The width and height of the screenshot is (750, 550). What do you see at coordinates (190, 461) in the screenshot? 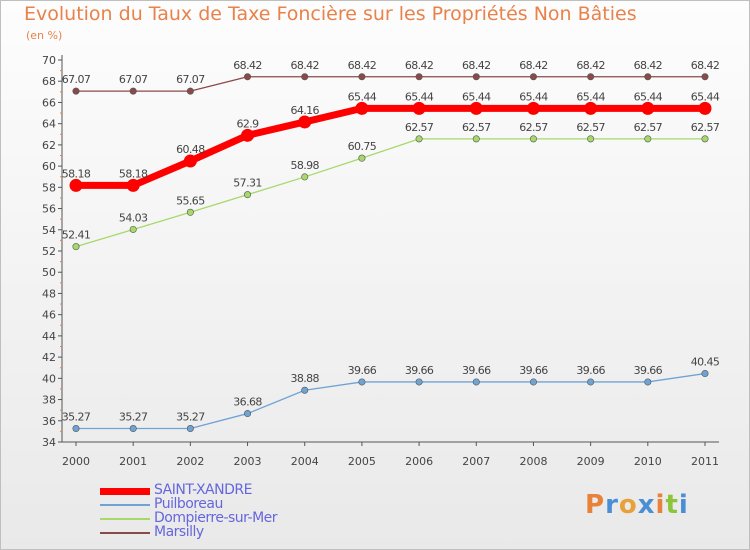
I see `x-tick-label: 2002` at bounding box center [190, 461].